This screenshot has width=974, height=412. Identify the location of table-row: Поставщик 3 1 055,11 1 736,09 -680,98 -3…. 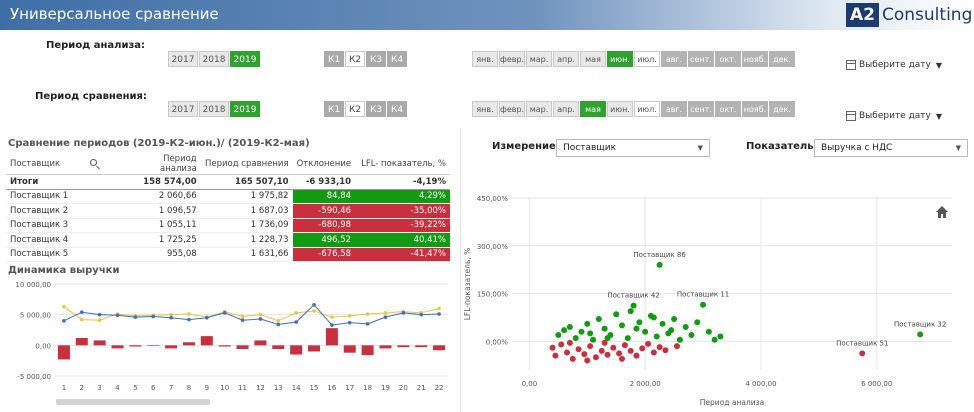
(228, 225).